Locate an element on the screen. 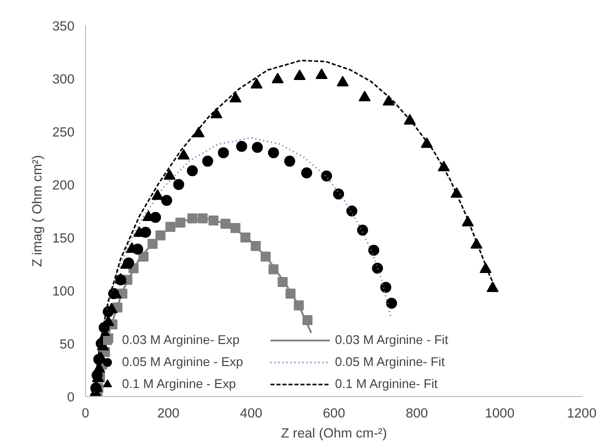  y-tick-label: 0 is located at coordinates (71, 397).